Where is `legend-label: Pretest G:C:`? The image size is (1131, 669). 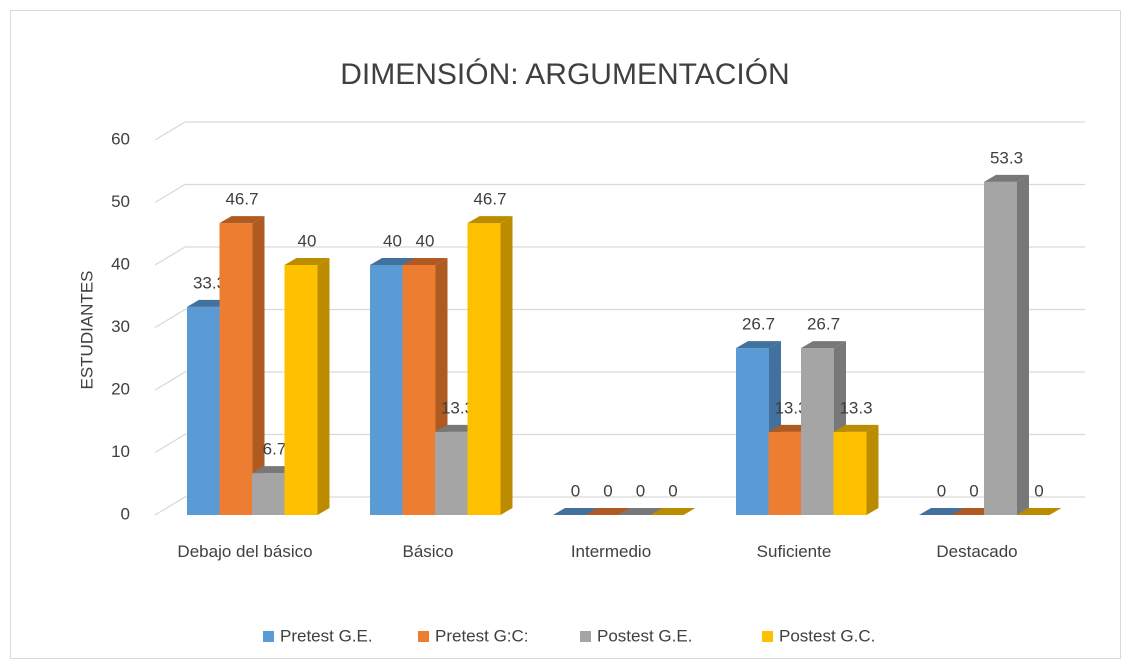
legend-label: Pretest G:C: is located at coordinates (482, 635).